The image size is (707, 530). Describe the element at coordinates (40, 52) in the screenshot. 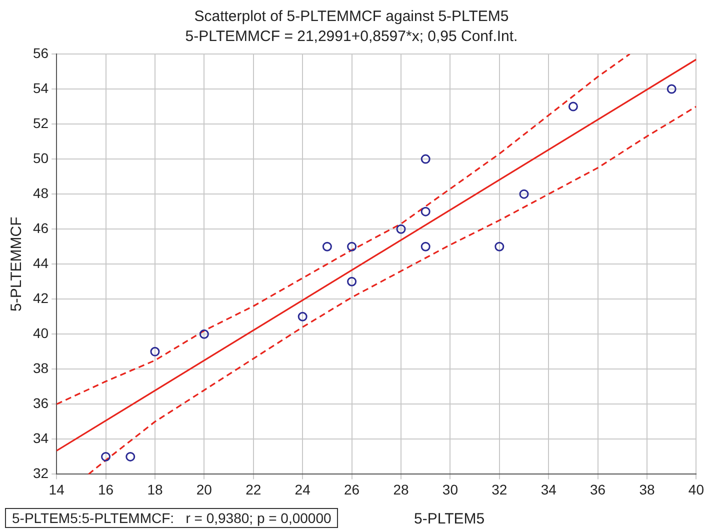

I see `y-tick-label: 56` at that location.